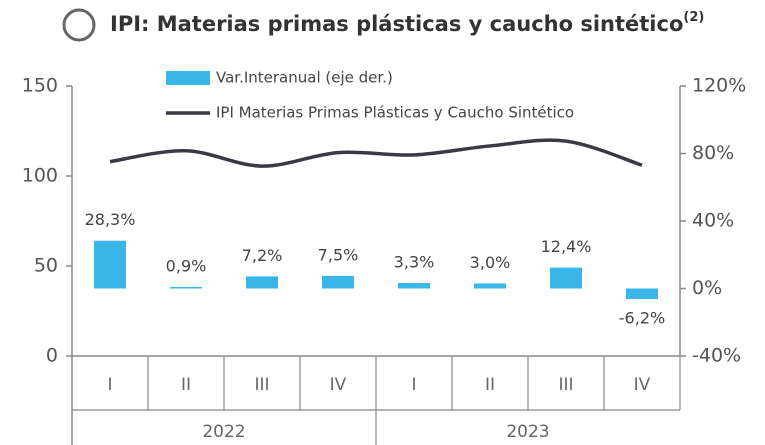 The height and width of the screenshot is (445, 765). I want to click on legend-label: Var.Interanual (eje der.), so click(304, 78).